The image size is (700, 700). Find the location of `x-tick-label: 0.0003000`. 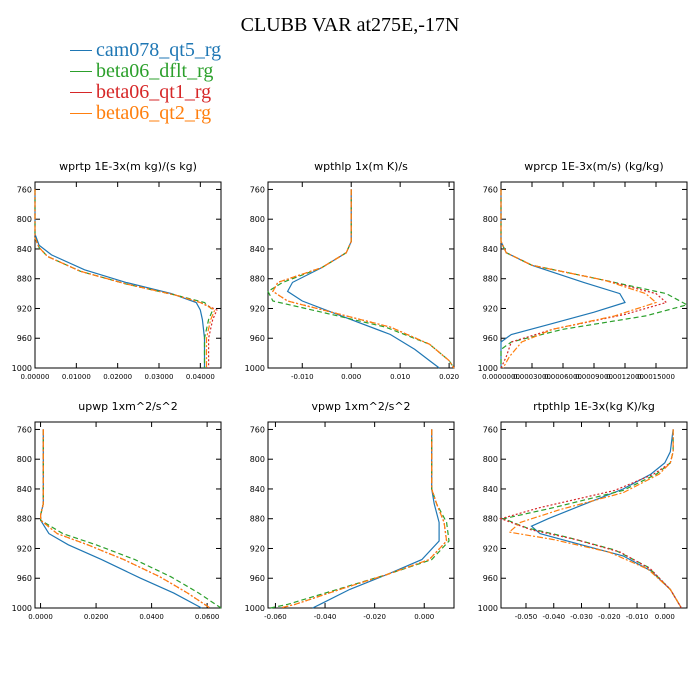

x-tick-label: 0.0003000 is located at coordinates (532, 377).